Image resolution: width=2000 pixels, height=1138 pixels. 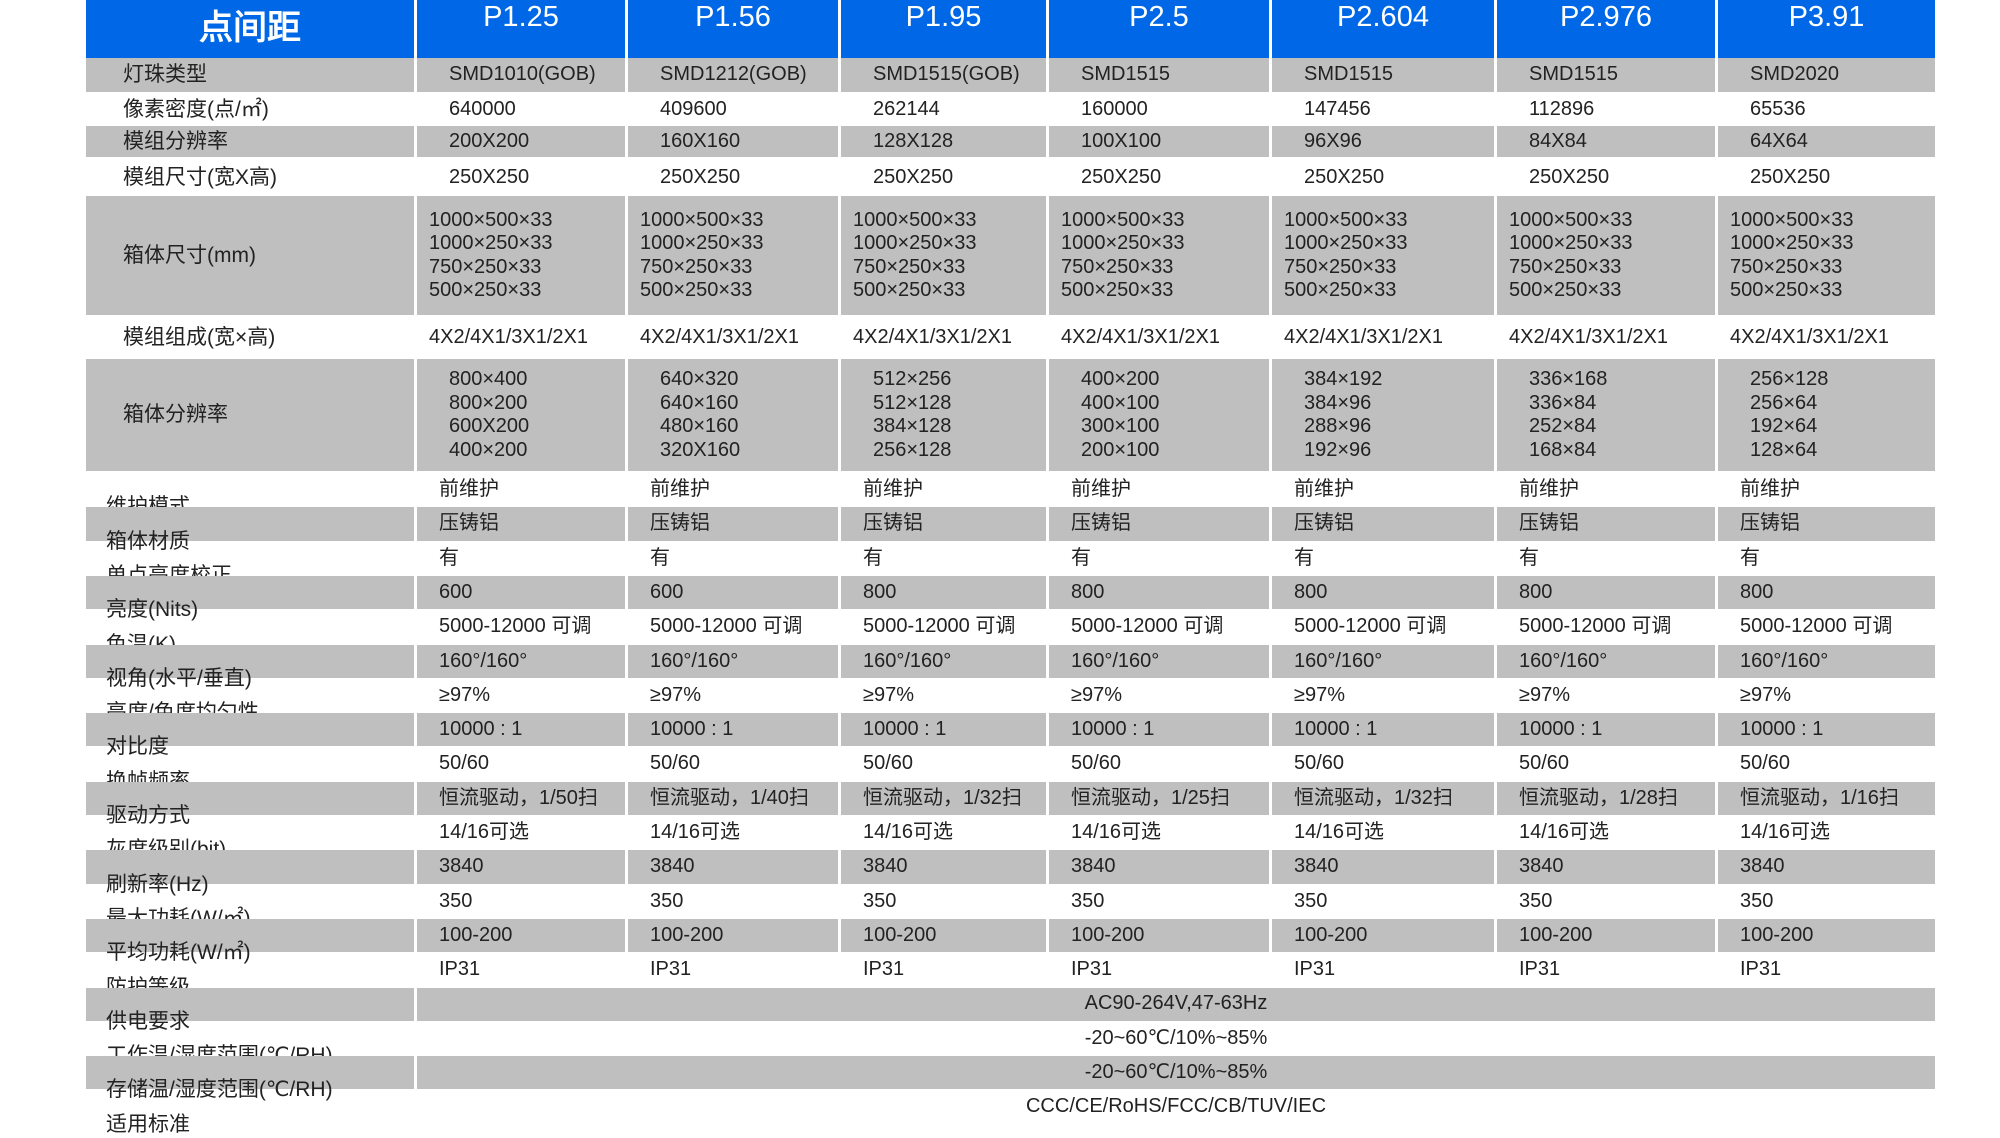 I want to click on table-cell-text: 50/60, so click(x=464, y=763).